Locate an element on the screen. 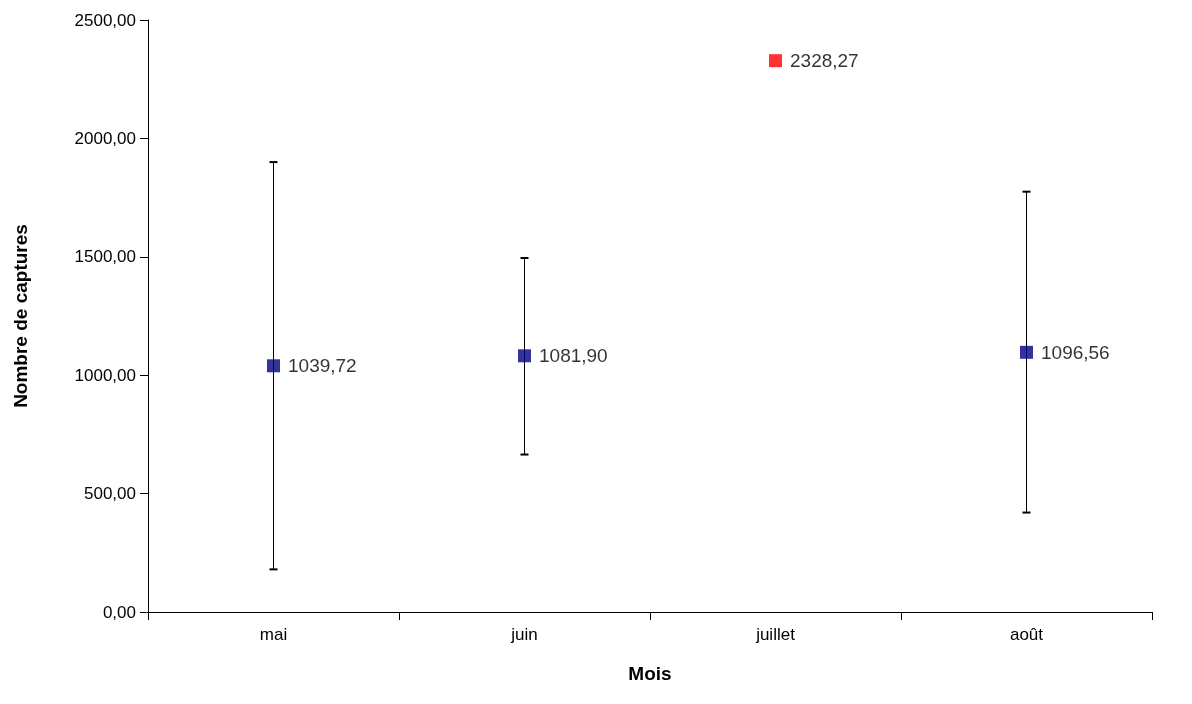  x-tick-label: mai is located at coordinates (273, 634).